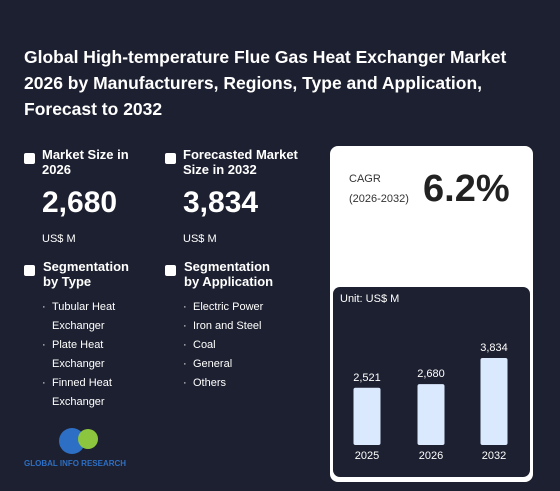 Image resolution: width=560 pixels, height=491 pixels. I want to click on logo-text: GLOBAL INFO RESEARCH, so click(75, 463).